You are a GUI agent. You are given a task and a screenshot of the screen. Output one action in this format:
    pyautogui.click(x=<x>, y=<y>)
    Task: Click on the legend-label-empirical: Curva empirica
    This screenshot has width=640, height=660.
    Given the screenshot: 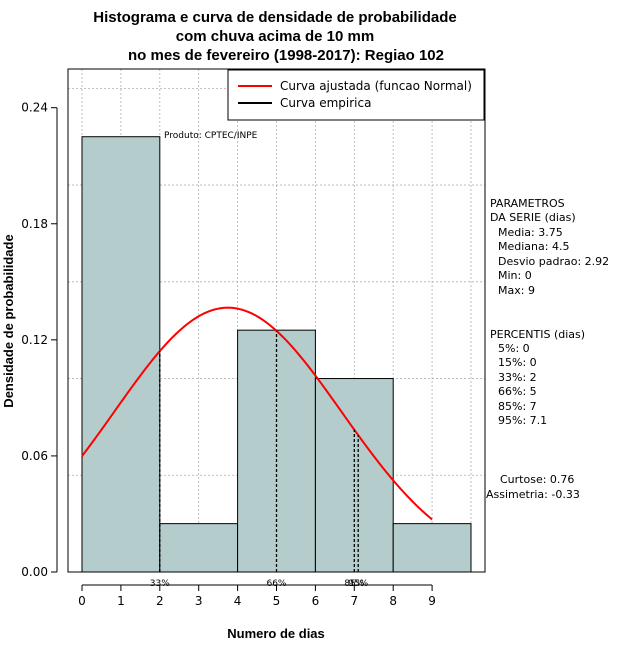 What is the action you would take?
    pyautogui.click(x=325, y=103)
    